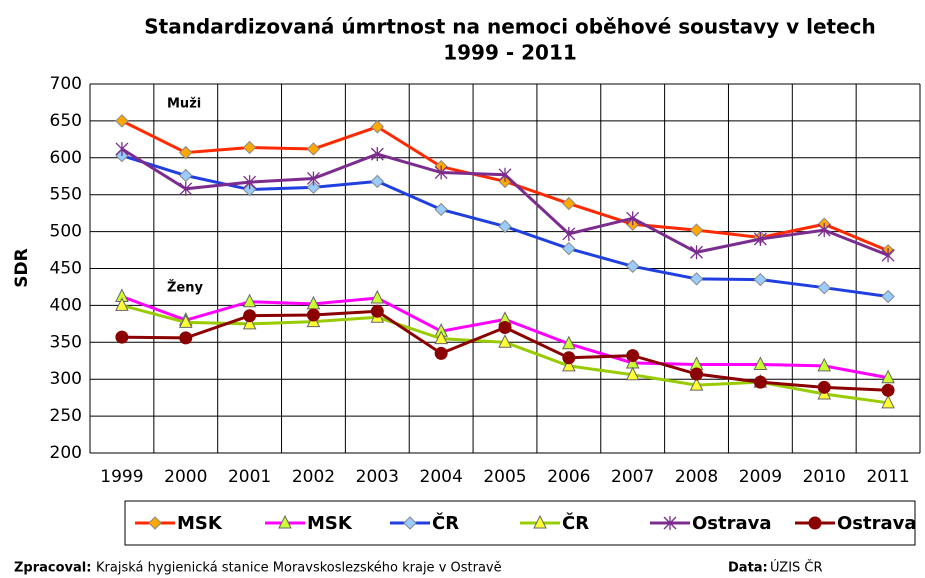 The height and width of the screenshot is (578, 925). I want to click on footer-label: Zpracoval:, so click(52, 568).